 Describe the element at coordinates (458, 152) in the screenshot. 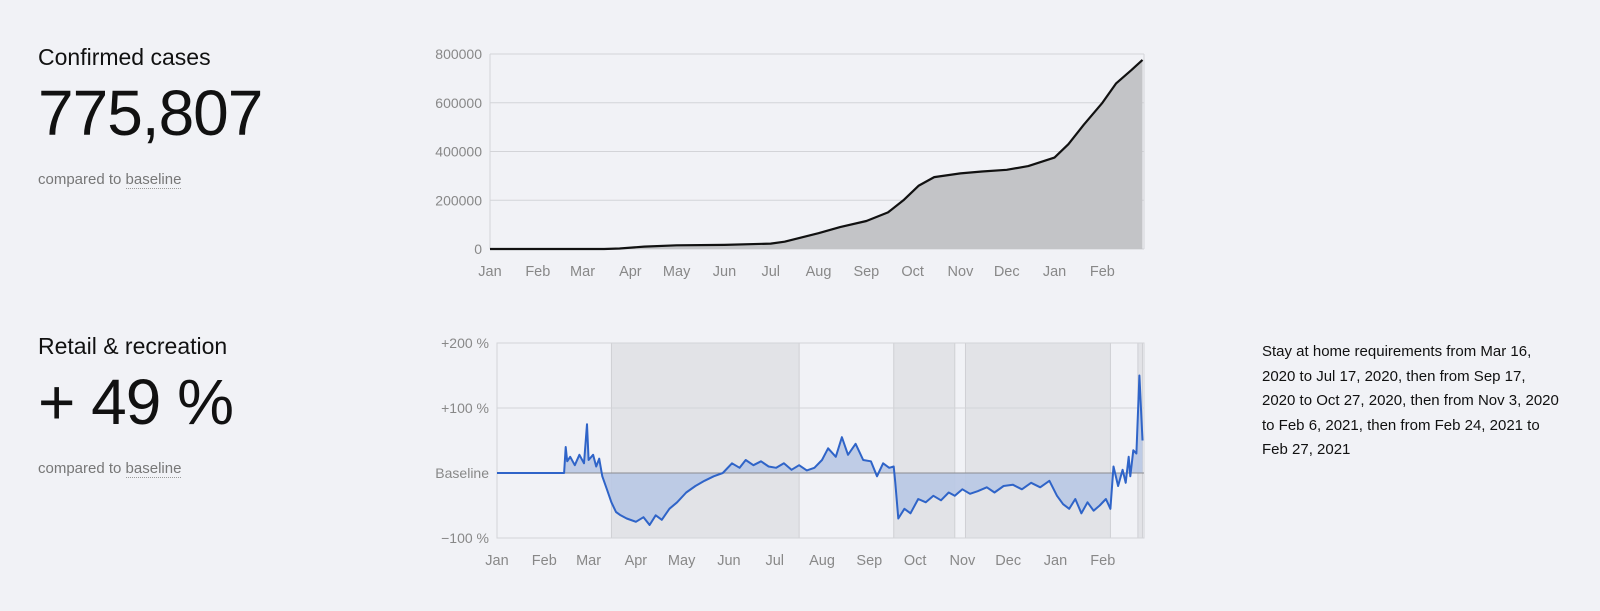

I see `y-tick-label: 400000` at that location.